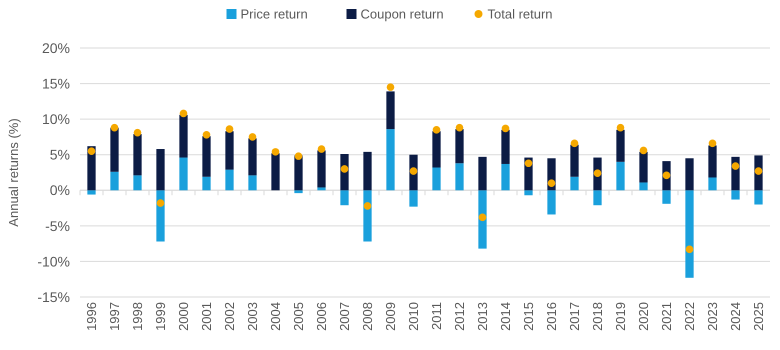 The height and width of the screenshot is (350, 780). Describe the element at coordinates (184, 316) in the screenshot. I see `x-tick-label: 2000` at that location.